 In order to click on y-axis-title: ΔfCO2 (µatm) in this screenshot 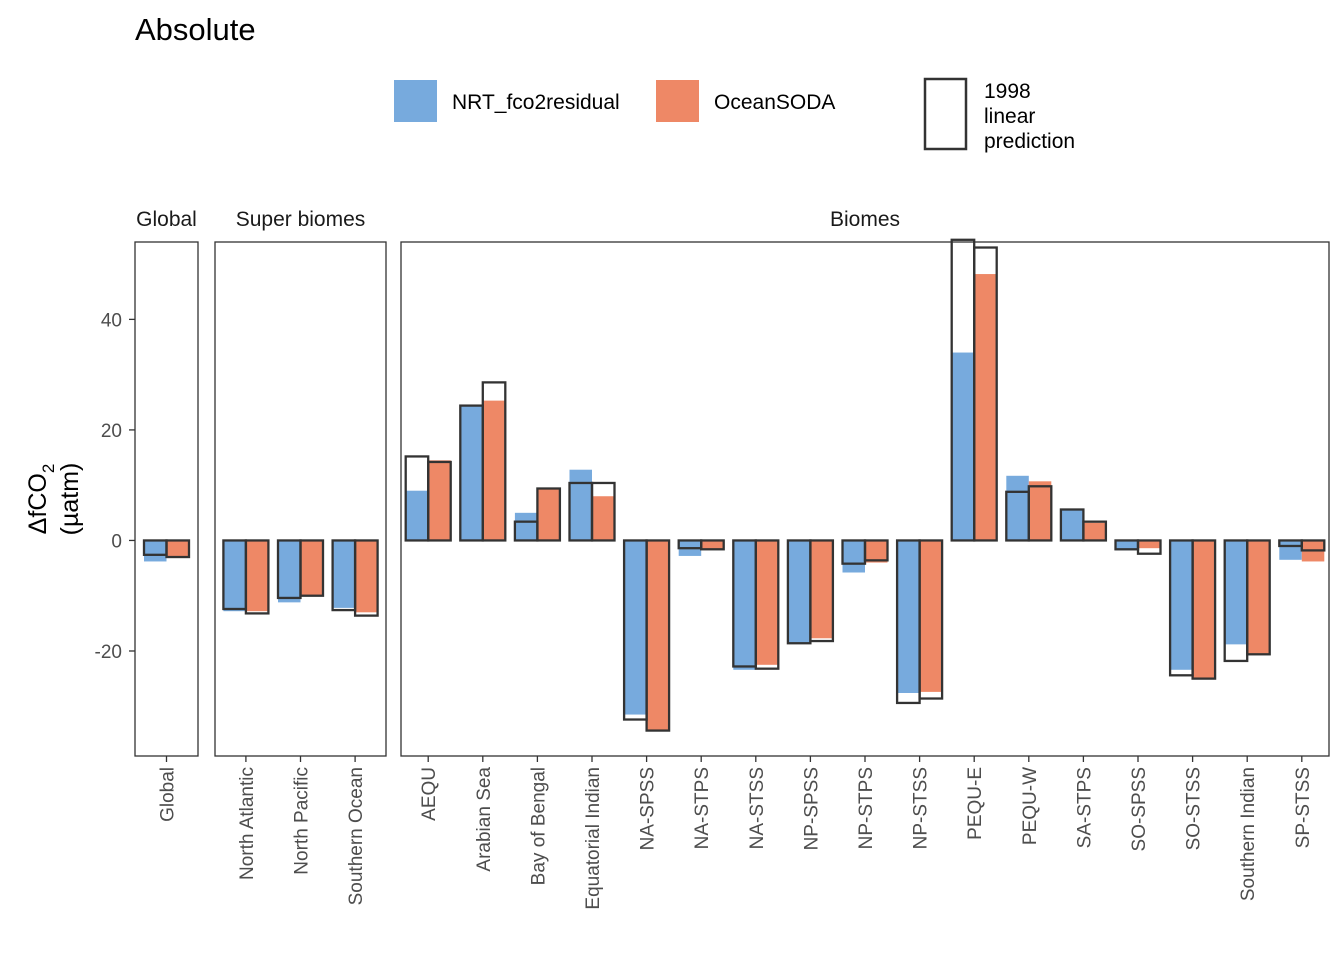, I will do `click(54, 499)`.